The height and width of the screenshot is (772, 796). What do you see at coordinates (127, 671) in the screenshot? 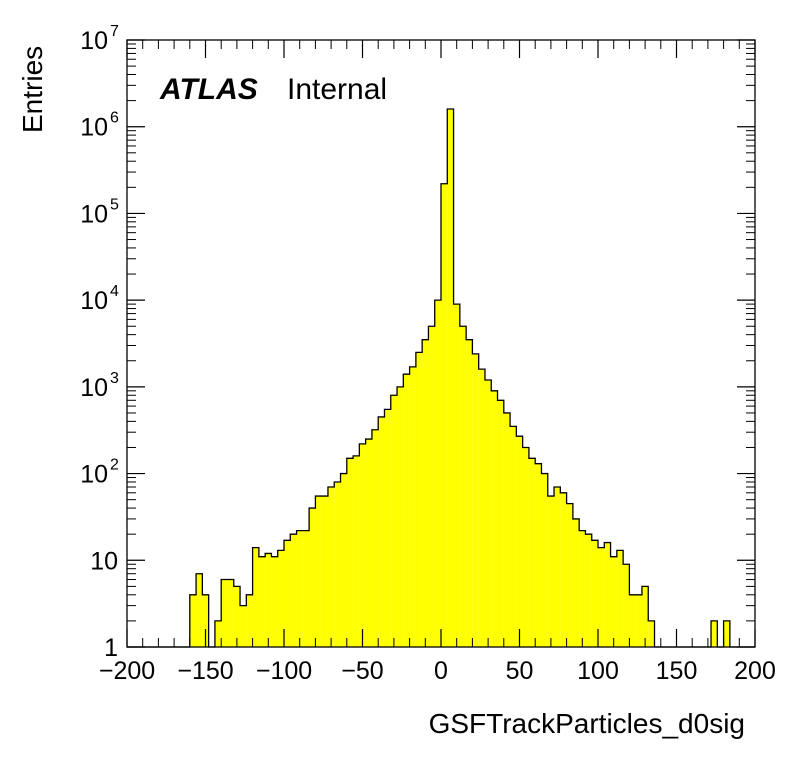
I see `x-tick-label: −200` at bounding box center [127, 671].